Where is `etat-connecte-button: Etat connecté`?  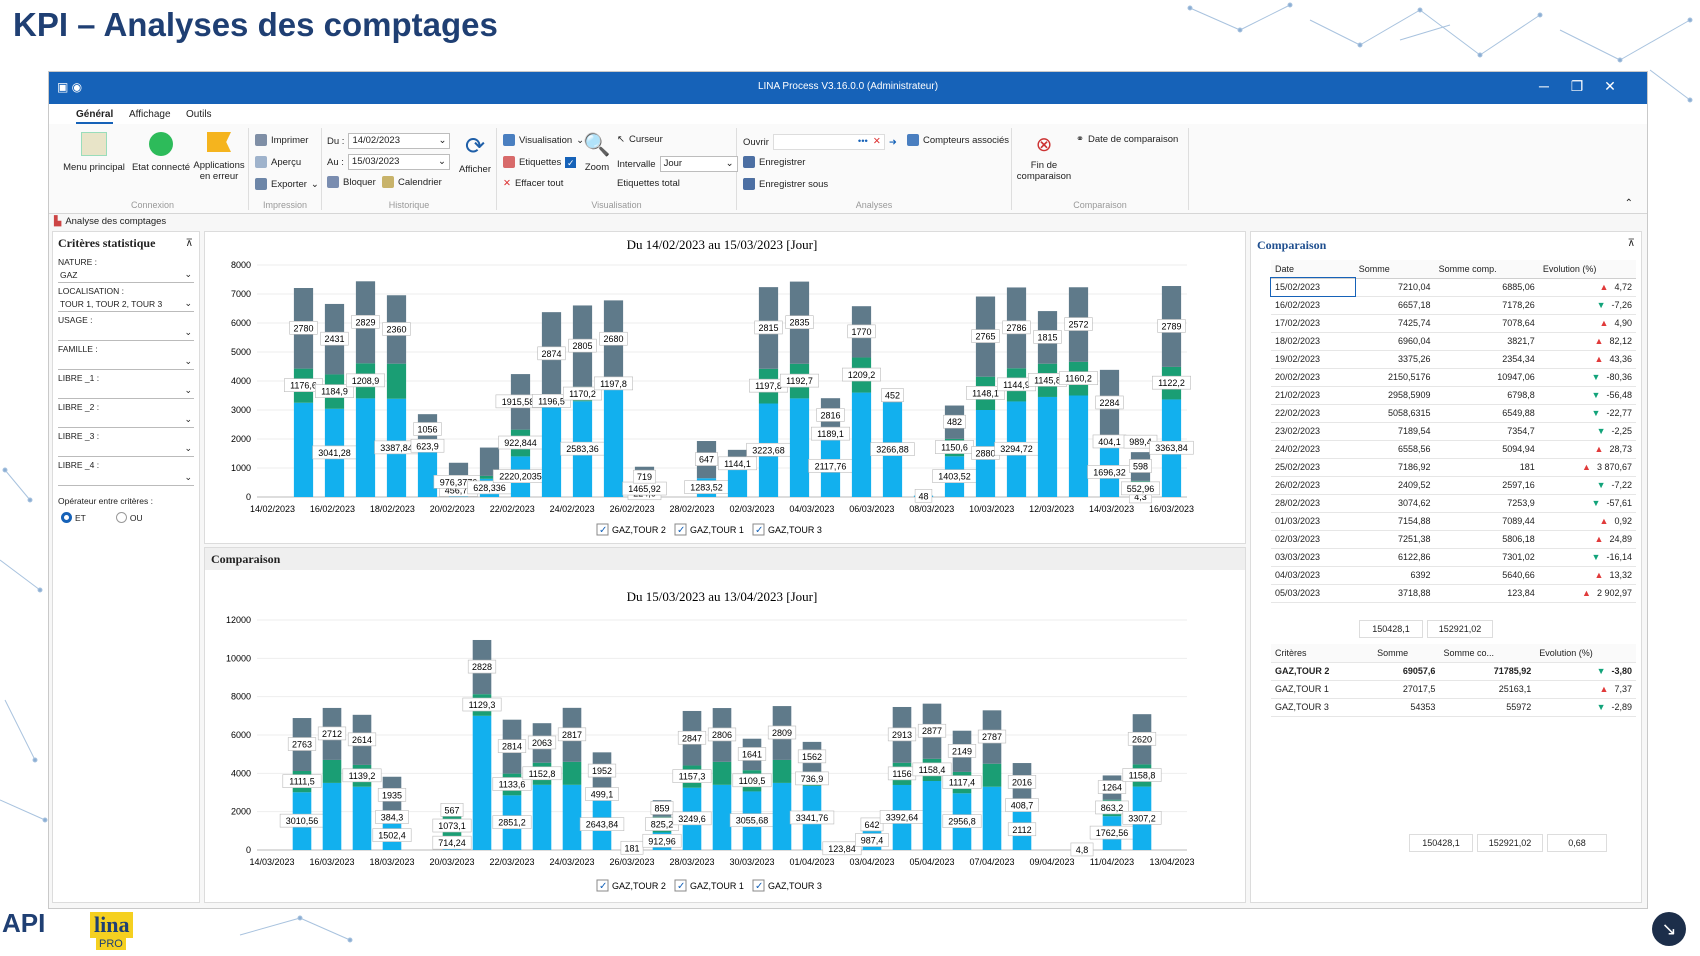 etat-connecte-button: Etat connecté is located at coordinates (161, 152).